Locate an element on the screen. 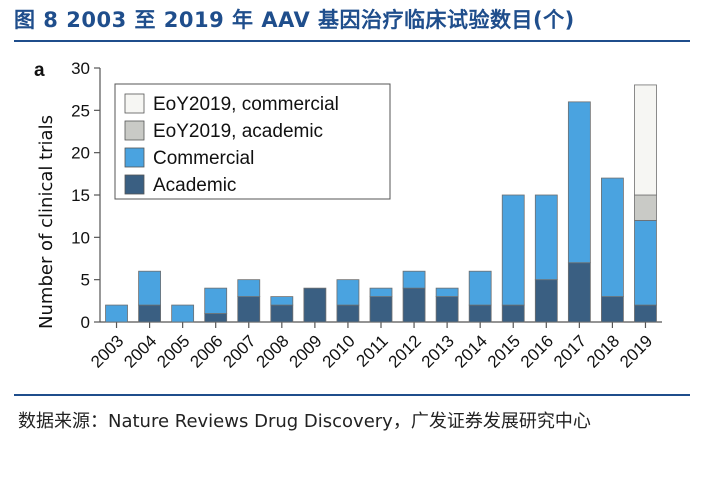 The width and height of the screenshot is (704, 480). y-axis-label: Number of clinical trials is located at coordinates (46, 222).